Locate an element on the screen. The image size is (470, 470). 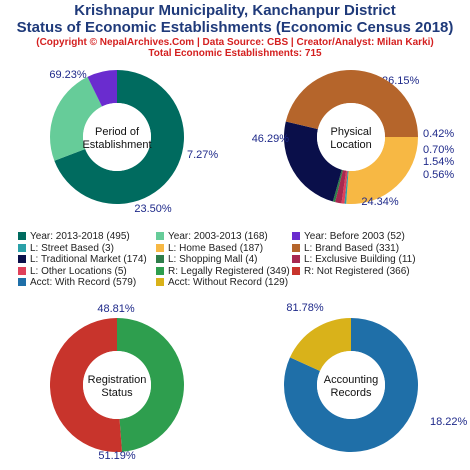
total-line: Total Economic Establishments: 715 is located at coordinates (235, 53).